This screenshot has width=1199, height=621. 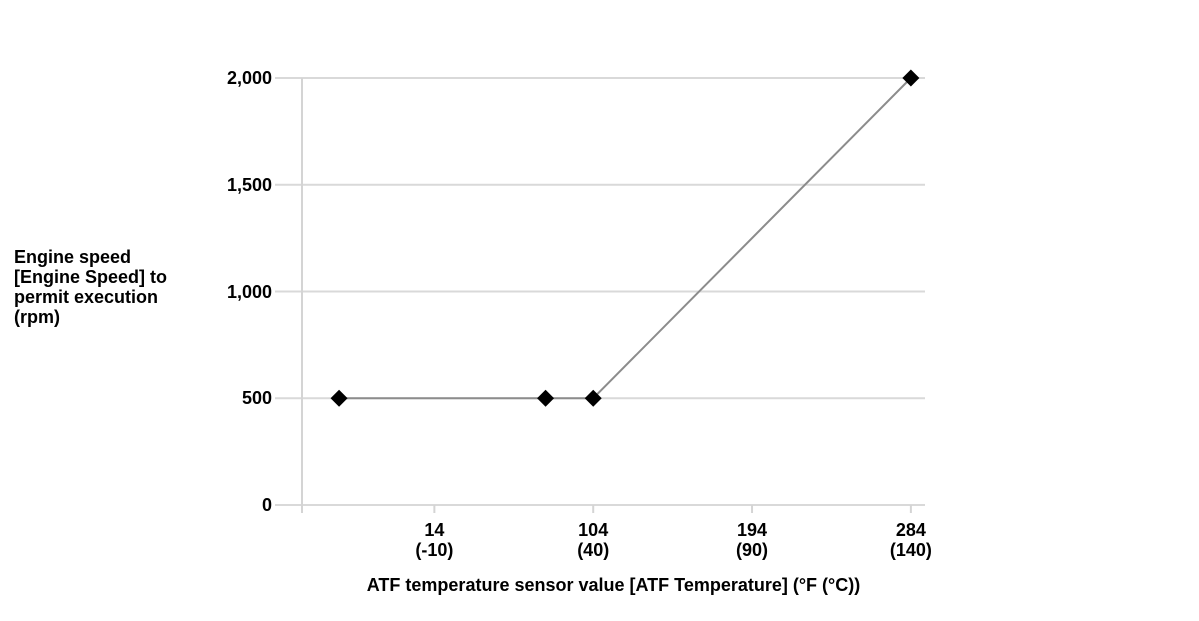 What do you see at coordinates (266, 505) in the screenshot?
I see `y-tick-label: 0` at bounding box center [266, 505].